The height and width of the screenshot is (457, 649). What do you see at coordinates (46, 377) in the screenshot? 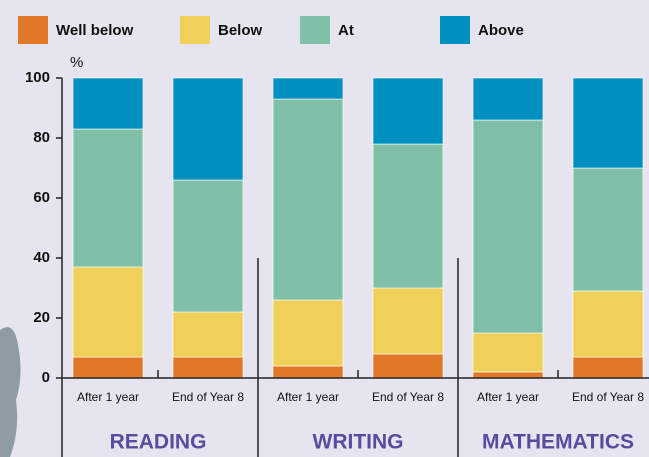
I see `y-tick-label: 0` at bounding box center [46, 377].